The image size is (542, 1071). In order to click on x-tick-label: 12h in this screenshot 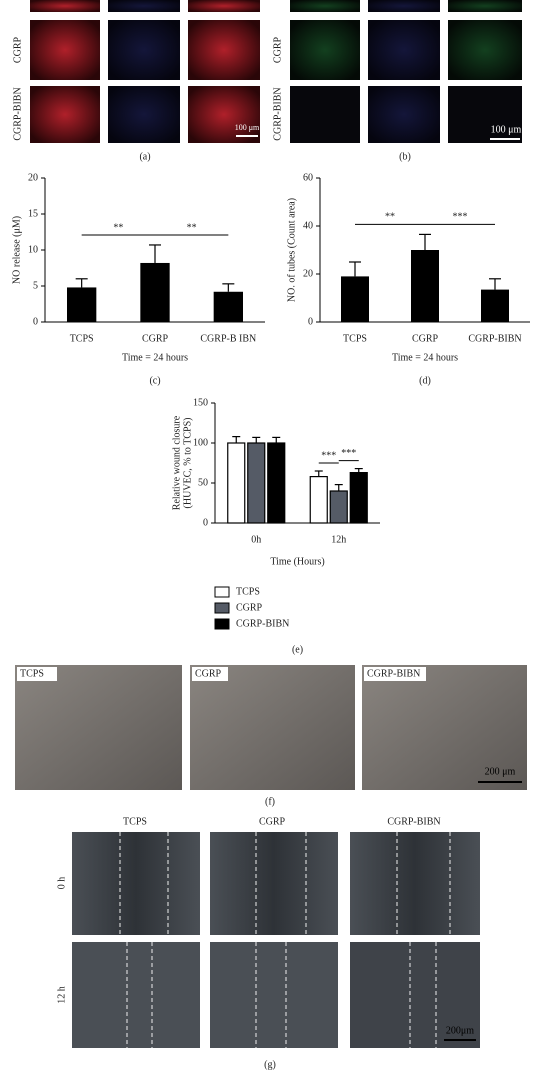, I will do `click(338, 539)`.